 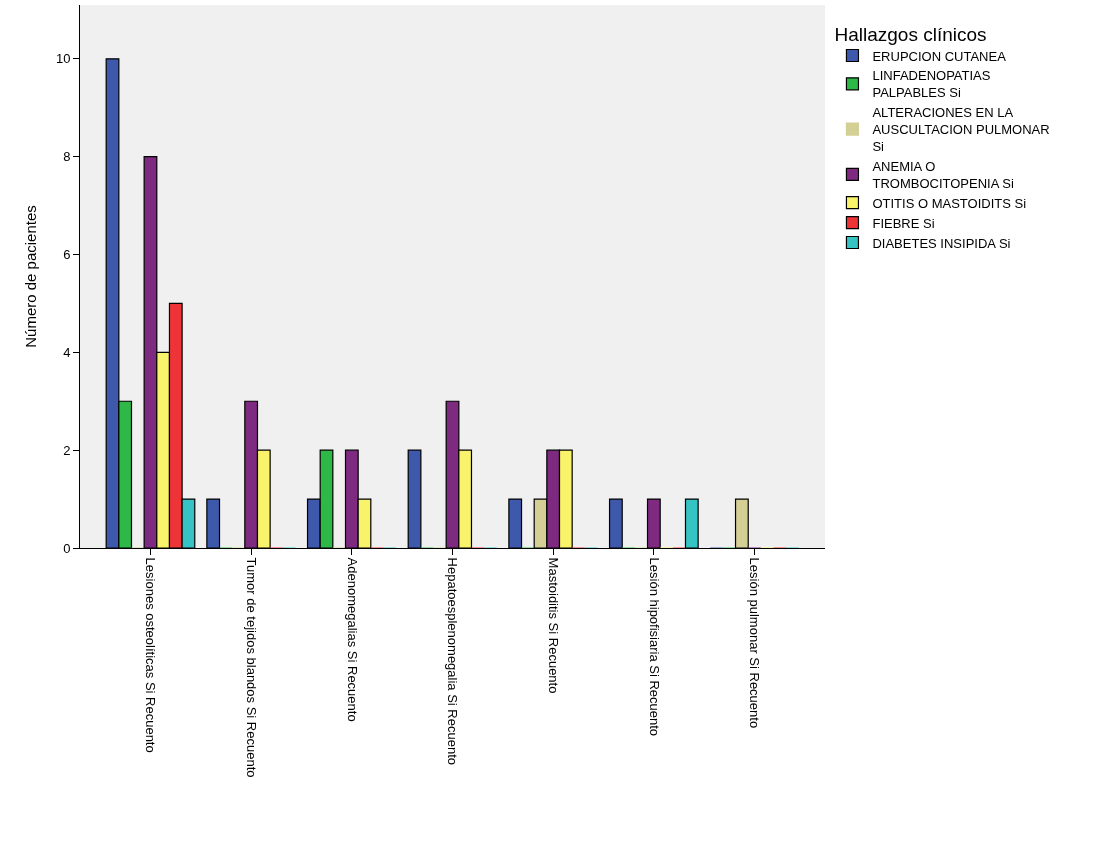 What do you see at coordinates (453, 661) in the screenshot?
I see `x-tick-label: Hepatoesplenomegalia Si Recuento` at bounding box center [453, 661].